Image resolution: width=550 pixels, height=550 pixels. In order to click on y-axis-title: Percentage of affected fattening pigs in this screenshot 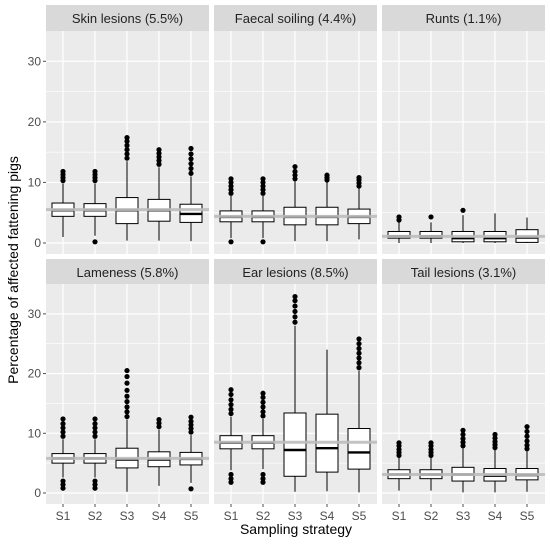, I will do `click(13, 270)`.